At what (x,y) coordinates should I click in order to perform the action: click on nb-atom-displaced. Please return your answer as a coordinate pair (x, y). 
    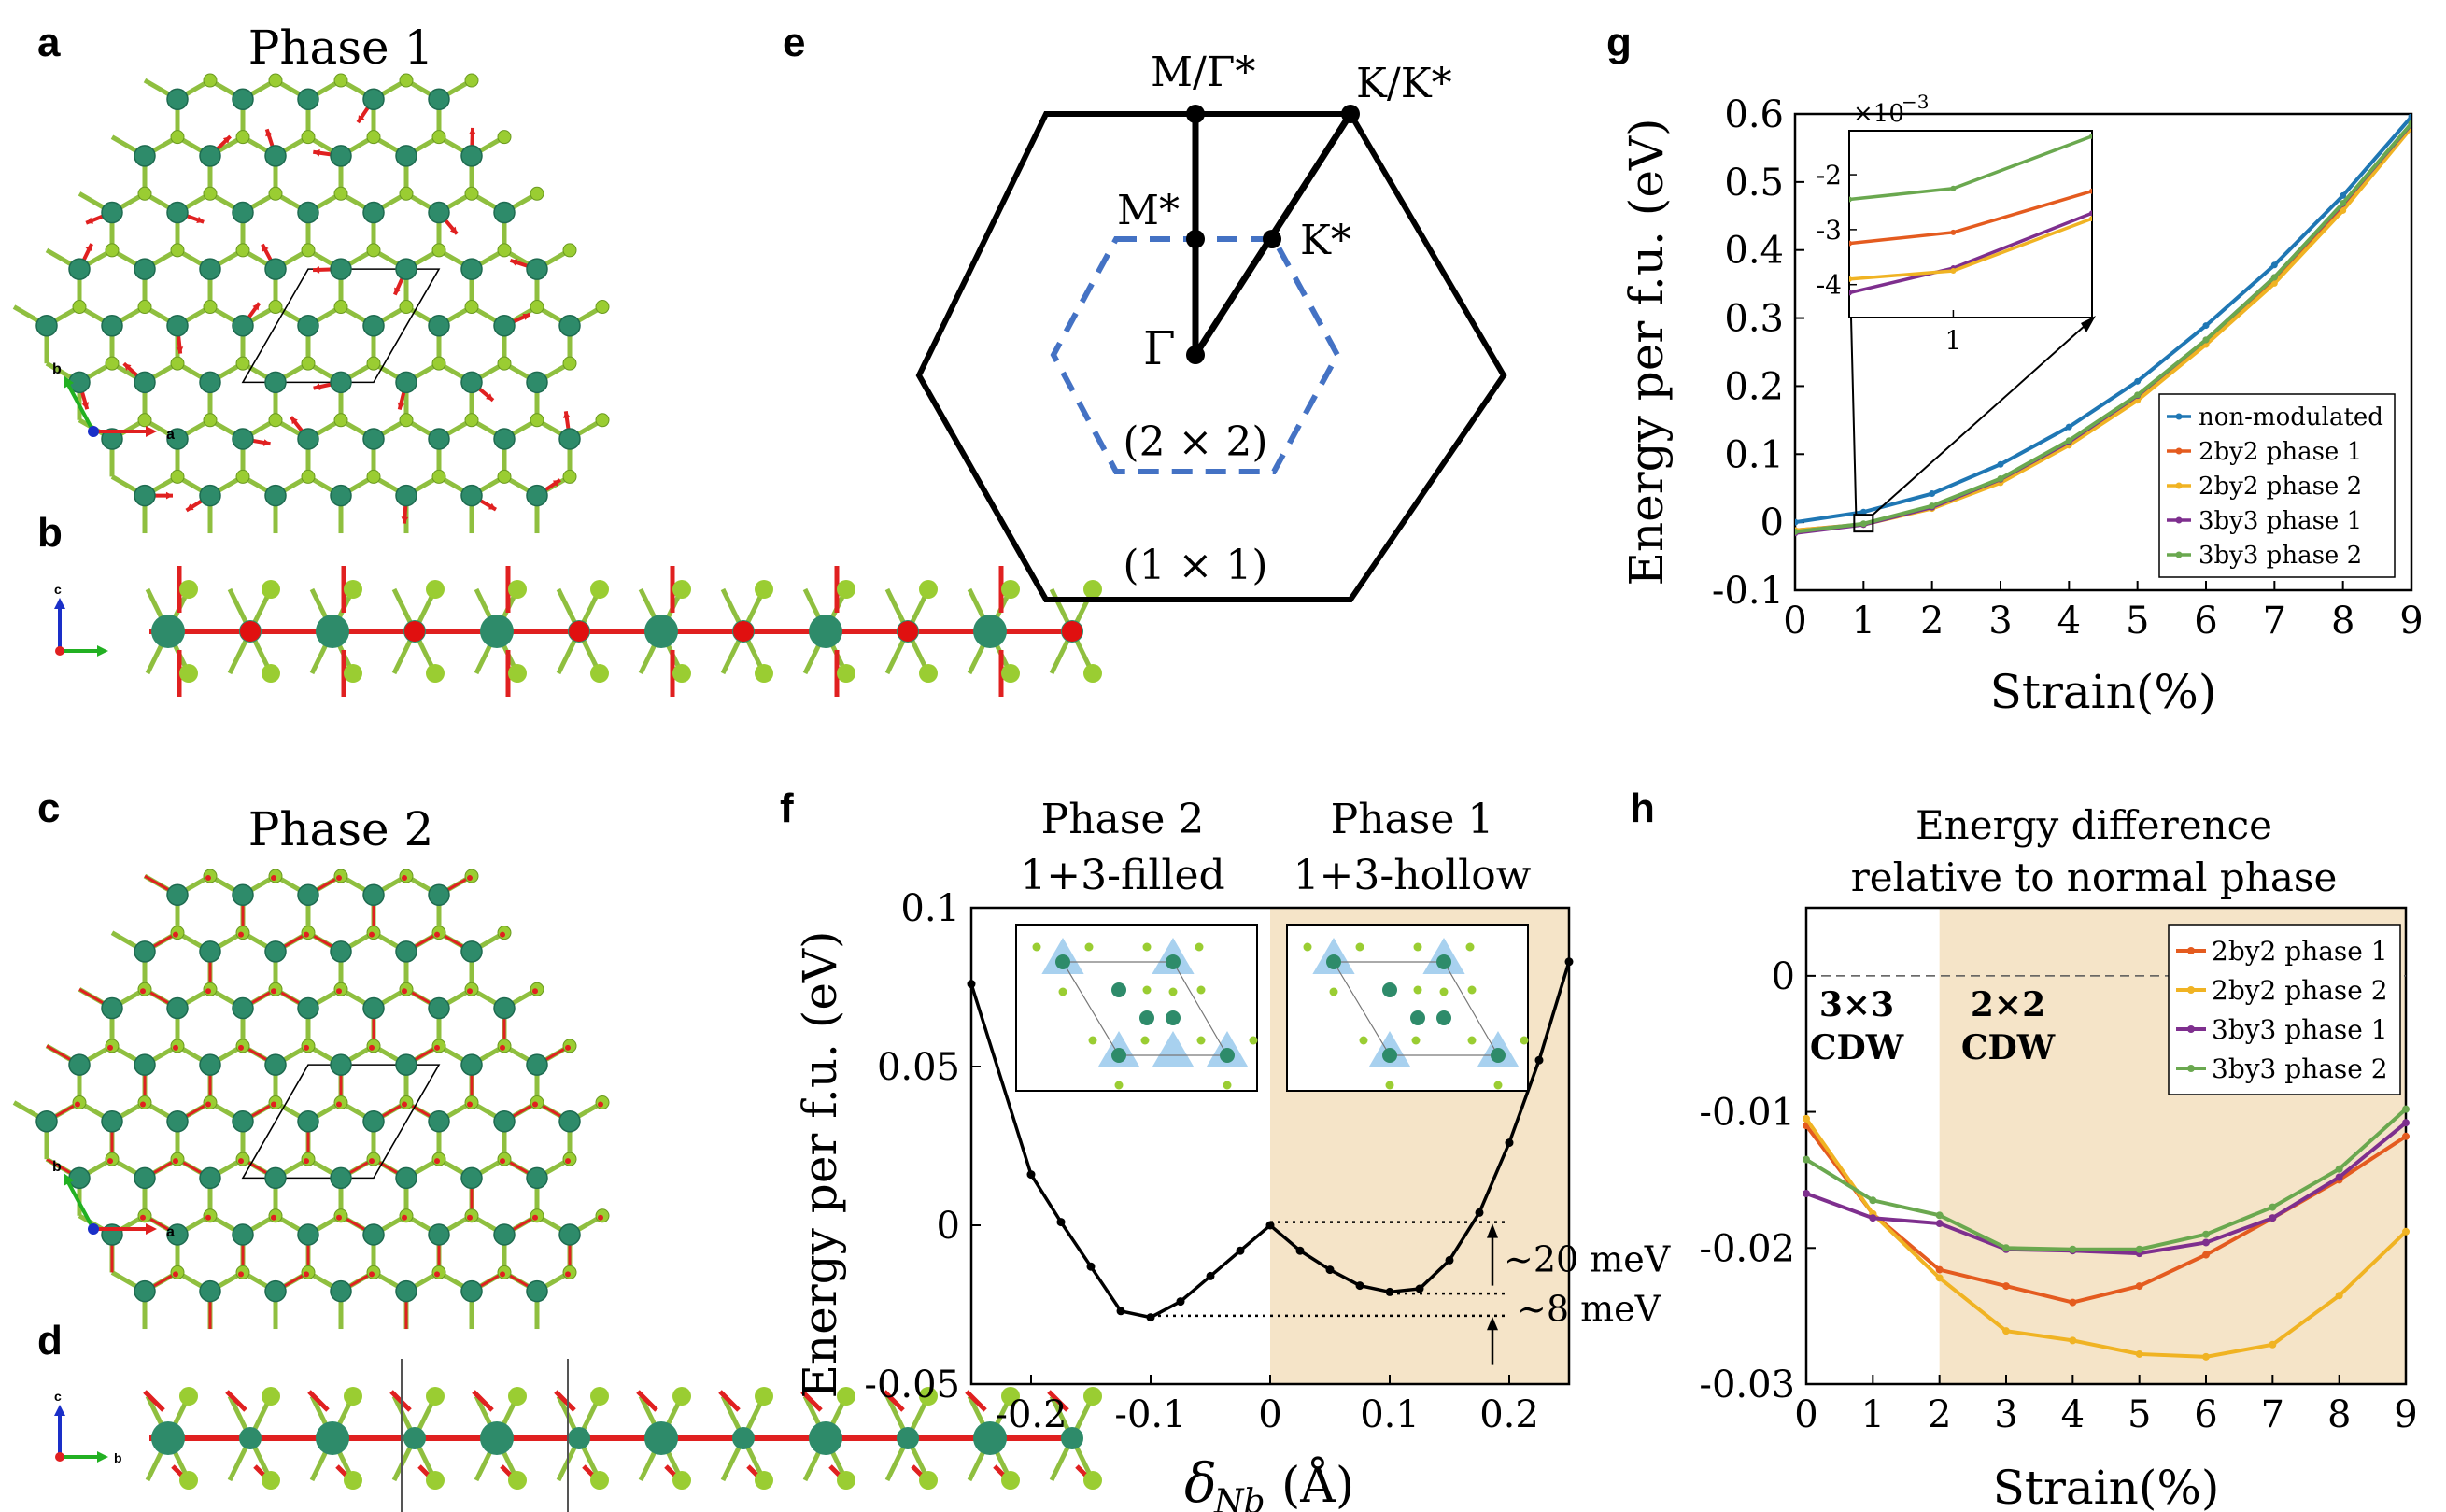
    Looking at the image, I should click on (579, 632).